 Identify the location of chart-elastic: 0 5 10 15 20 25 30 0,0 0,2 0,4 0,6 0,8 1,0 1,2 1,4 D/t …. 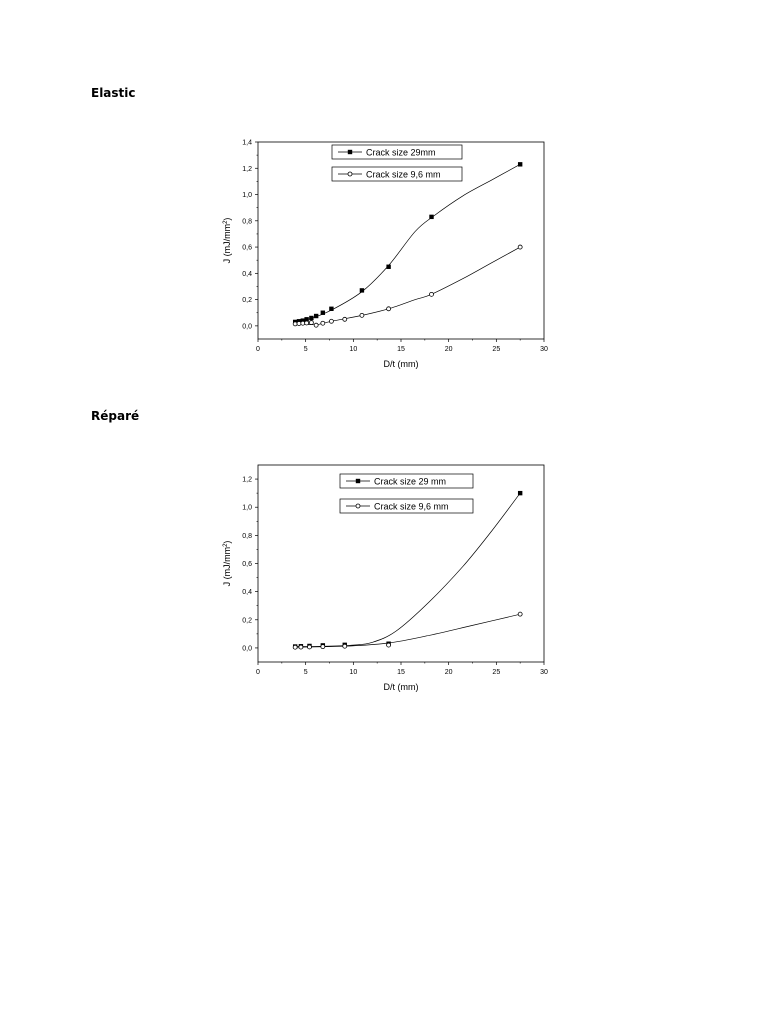
(385, 255).